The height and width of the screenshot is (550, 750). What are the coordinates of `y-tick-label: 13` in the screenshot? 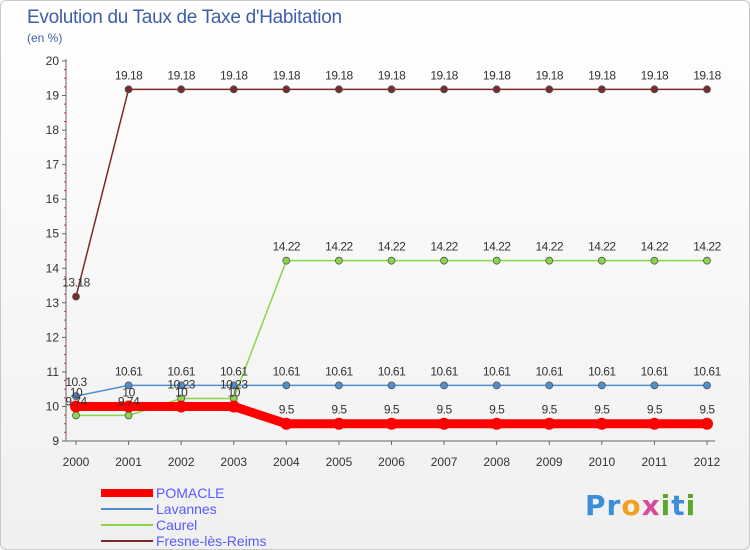 It's located at (53, 303).